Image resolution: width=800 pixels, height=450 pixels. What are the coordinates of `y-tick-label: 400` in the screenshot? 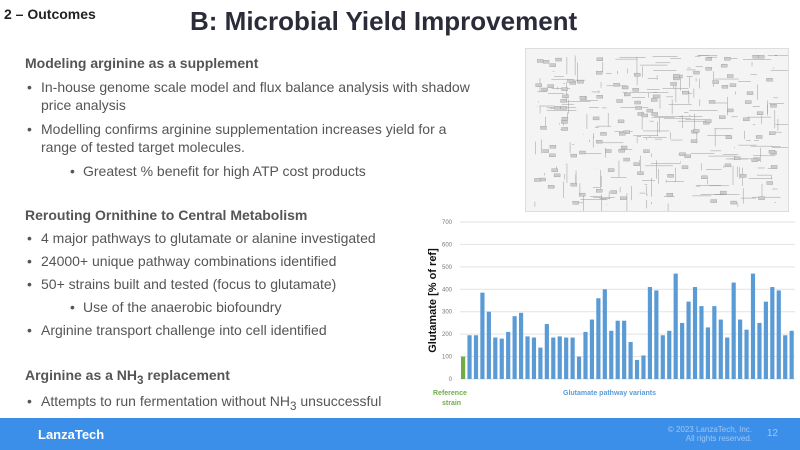 It's located at (447, 290).